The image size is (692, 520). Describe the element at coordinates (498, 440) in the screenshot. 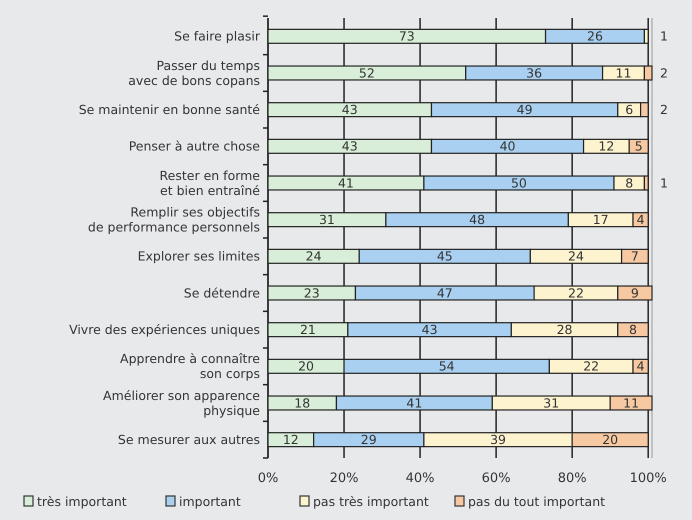

I see `data-label: 39` at that location.